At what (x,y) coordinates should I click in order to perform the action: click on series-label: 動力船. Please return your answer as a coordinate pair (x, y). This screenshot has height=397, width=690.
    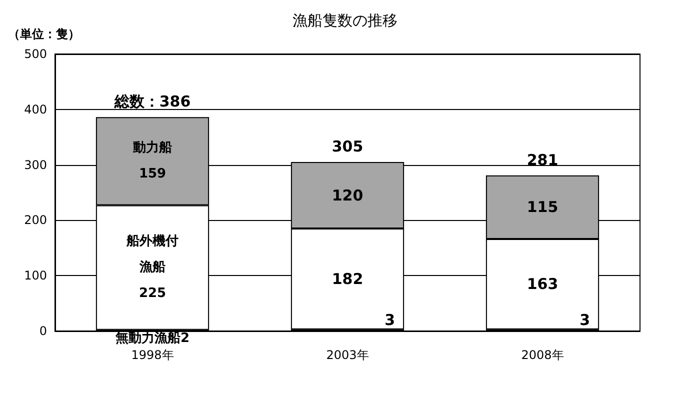
    Looking at the image, I should click on (152, 148).